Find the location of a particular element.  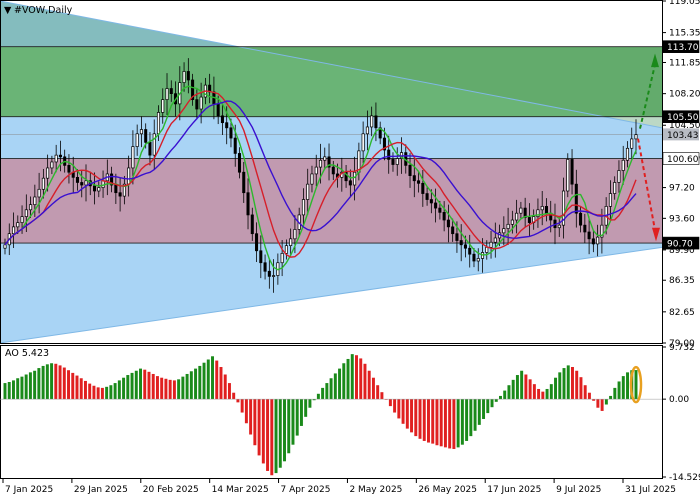

y-tick-label: 97.20 is located at coordinates (682, 189).